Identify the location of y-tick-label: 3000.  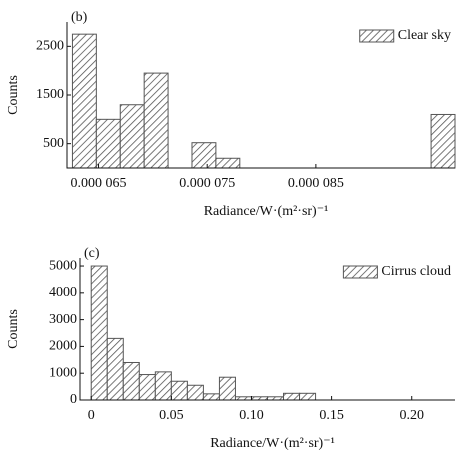
(63, 319).